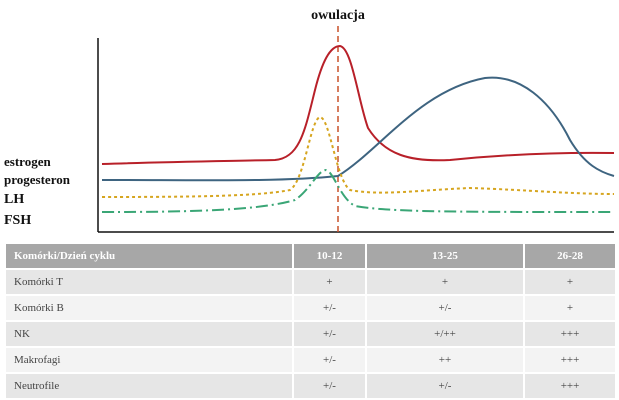 Image resolution: width=619 pixels, height=400 pixels. I want to click on label-progesteron: progesteron, so click(37, 179).